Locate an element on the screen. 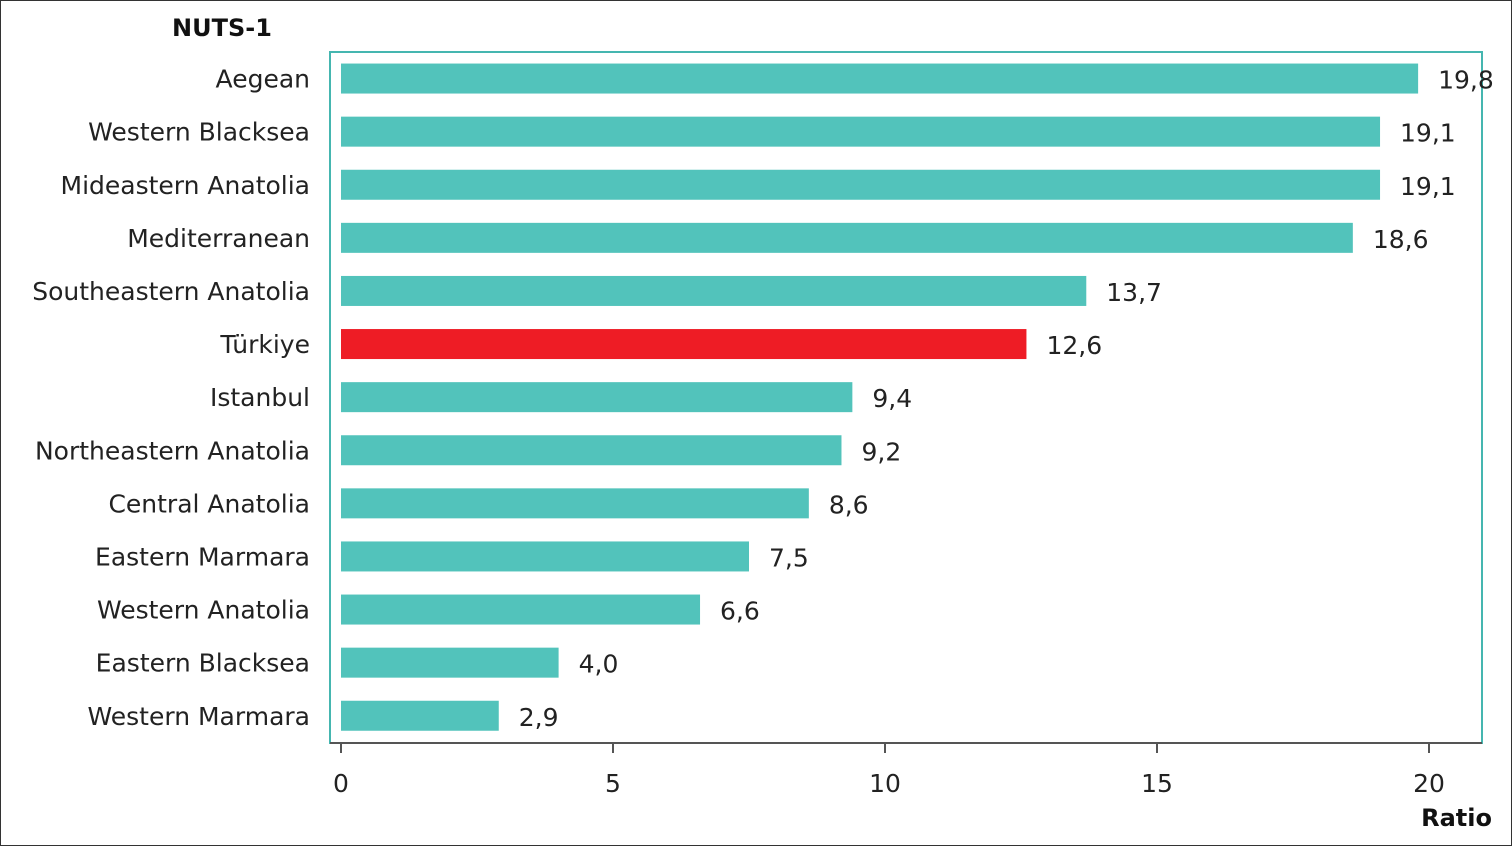  value-label-2: 19,1 is located at coordinates (1428, 186).